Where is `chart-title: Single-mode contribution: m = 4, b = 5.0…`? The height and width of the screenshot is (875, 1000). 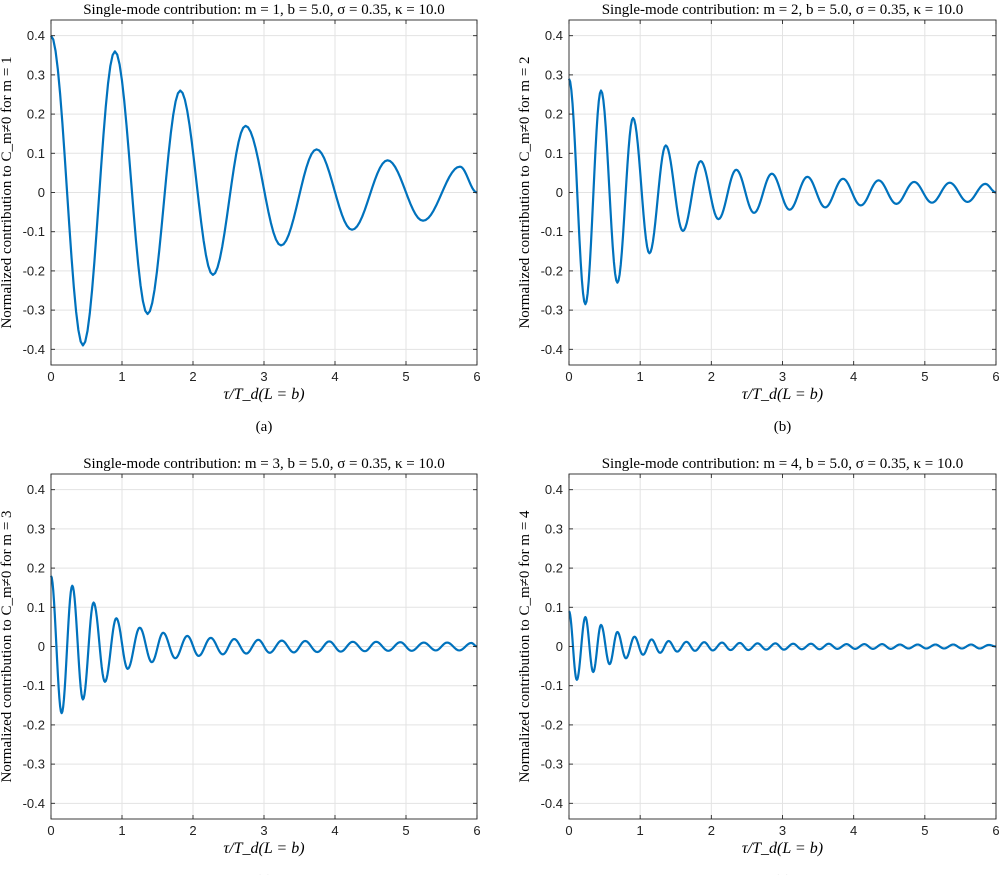
chart-title: Single-mode contribution: m = 4, b = 5.0… is located at coordinates (783, 464).